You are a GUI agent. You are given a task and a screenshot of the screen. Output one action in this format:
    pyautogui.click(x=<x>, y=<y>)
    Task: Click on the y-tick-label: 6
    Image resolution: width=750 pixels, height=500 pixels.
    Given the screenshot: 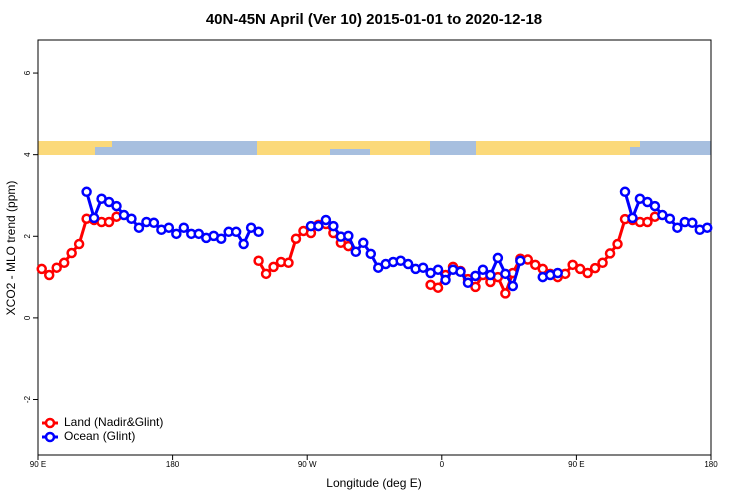 What is the action you would take?
    pyautogui.click(x=27, y=72)
    